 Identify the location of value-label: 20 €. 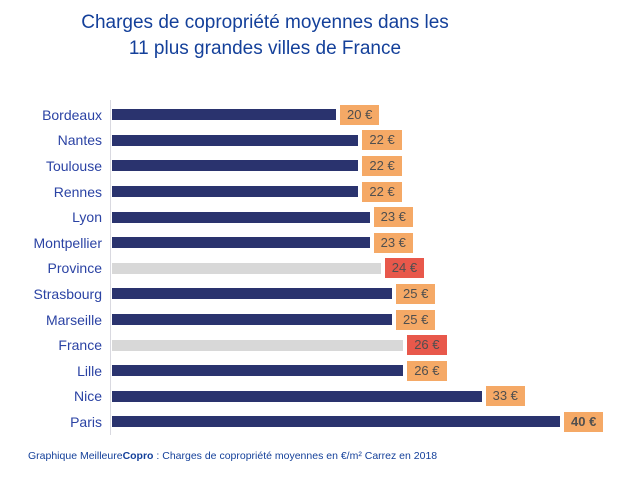
(360, 114).